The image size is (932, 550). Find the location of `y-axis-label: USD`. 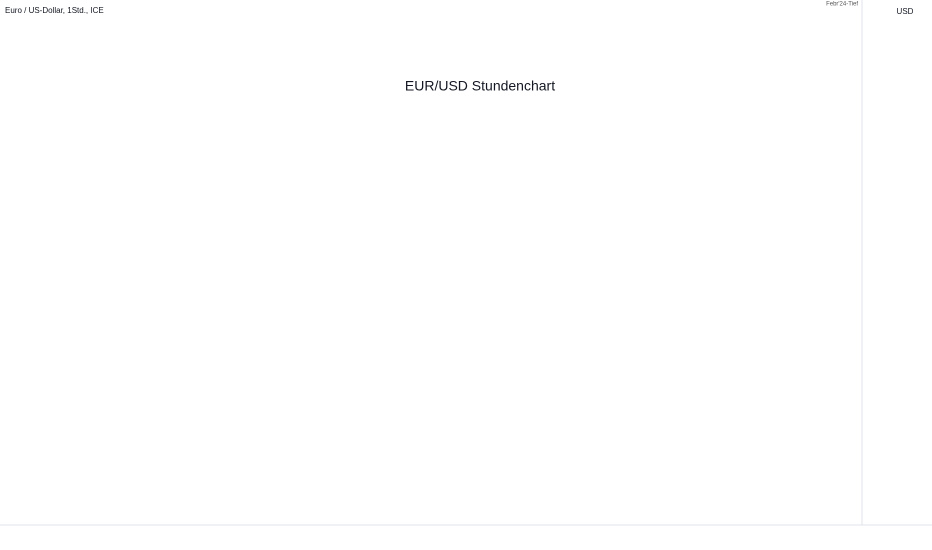

y-axis-label: USD is located at coordinates (905, 11).